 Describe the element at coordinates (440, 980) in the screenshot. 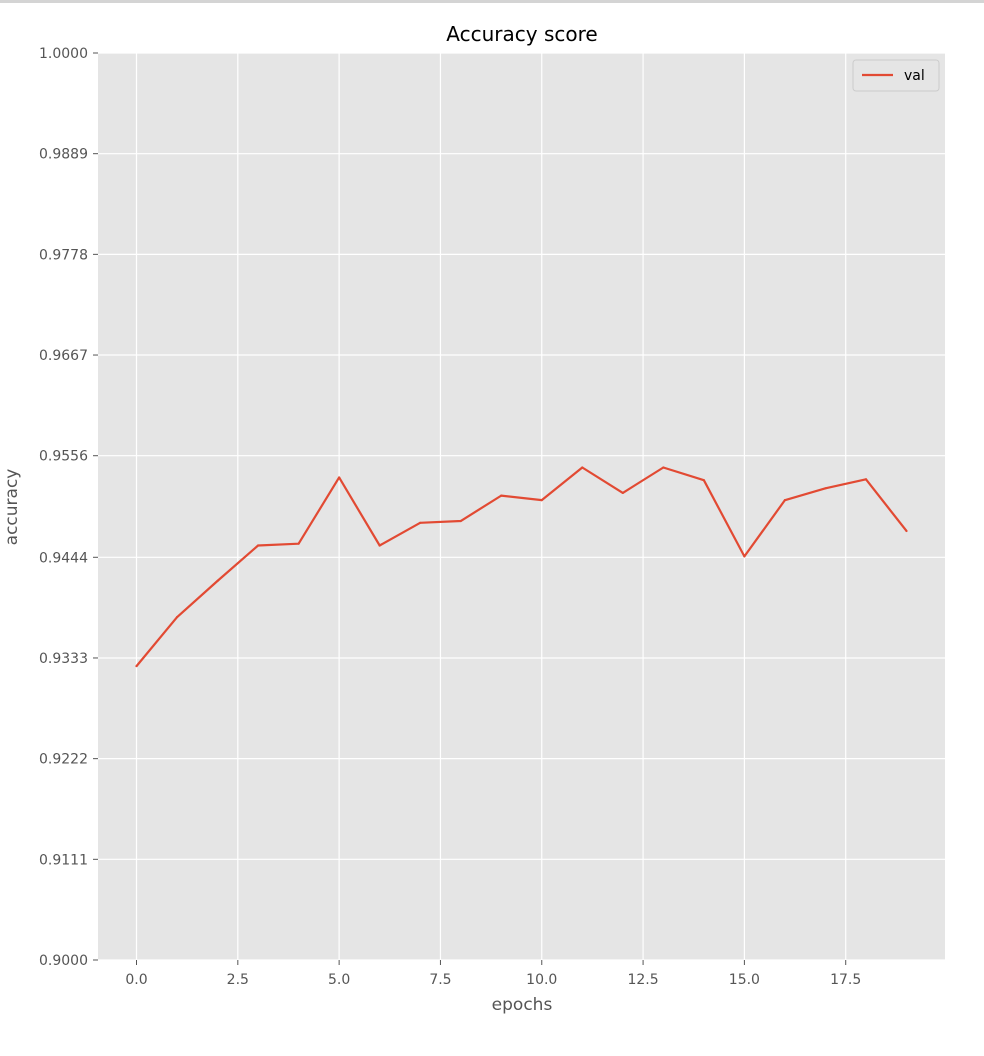

I see `x-tick-label: 7.5` at that location.